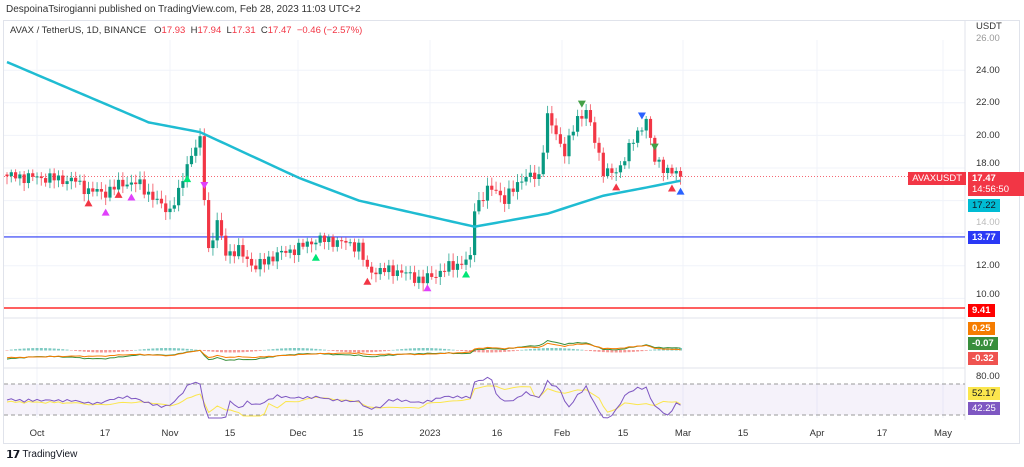  Describe the element at coordinates (50, 454) in the screenshot. I see `brand-name: TradingView` at that location.